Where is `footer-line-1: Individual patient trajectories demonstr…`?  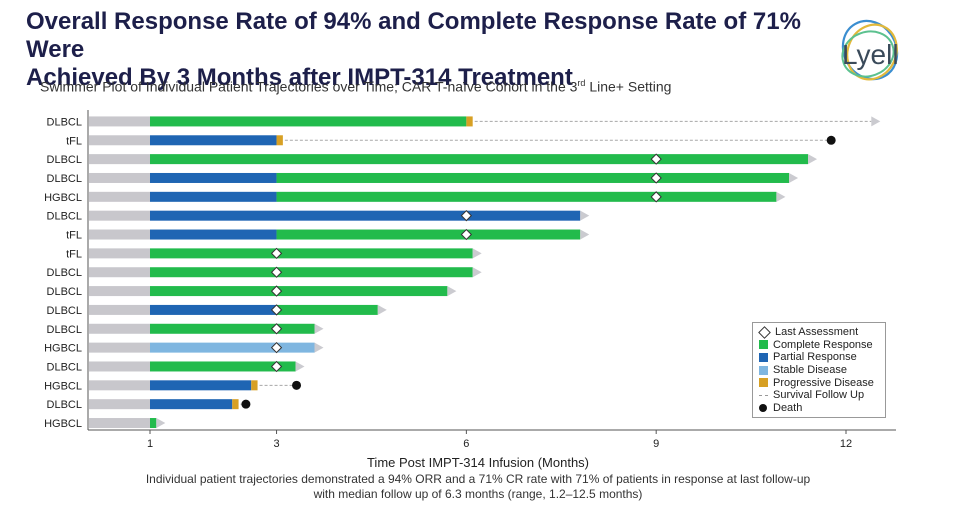
footer-line-1: Individual patient trajectories demonstr… is located at coordinates (478, 479).